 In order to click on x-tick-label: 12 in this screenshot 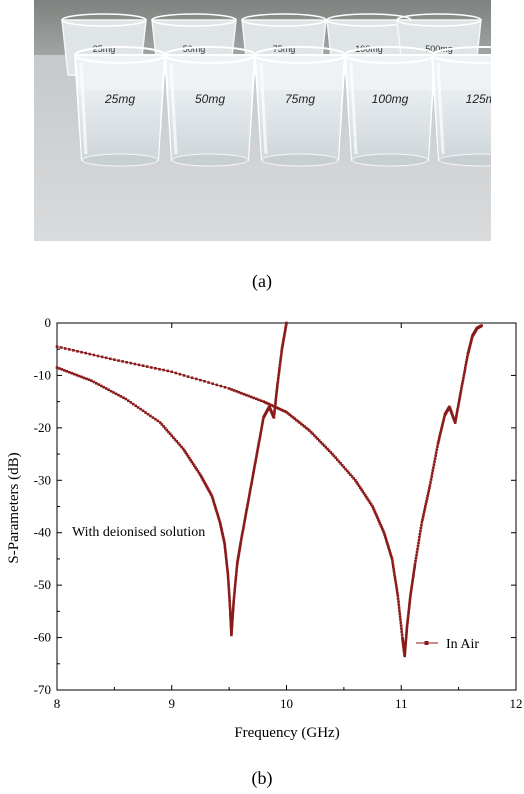, I will do `click(516, 703)`.